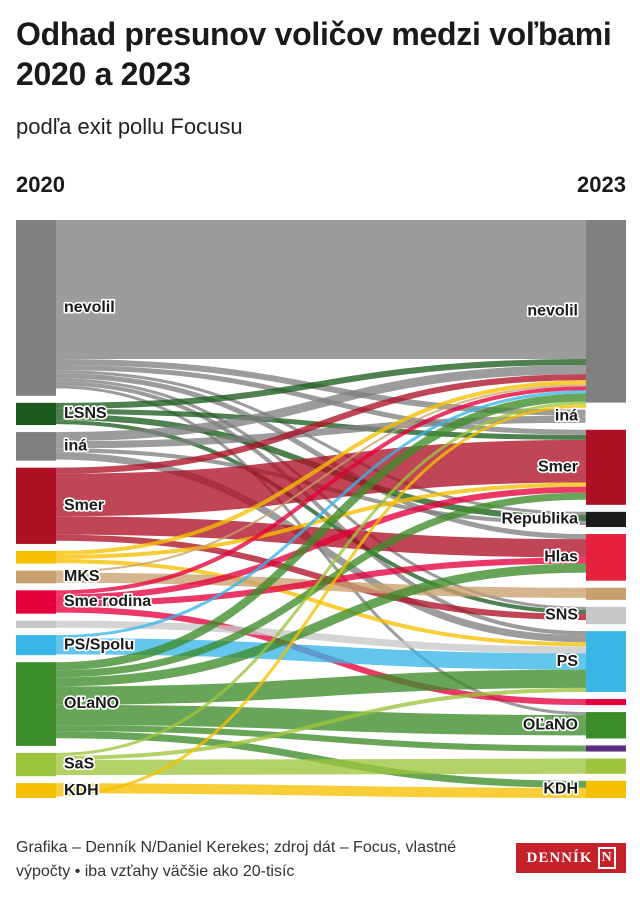  What do you see at coordinates (550, 724) in the screenshot?
I see `right-label-olano: OĽaNO` at bounding box center [550, 724].